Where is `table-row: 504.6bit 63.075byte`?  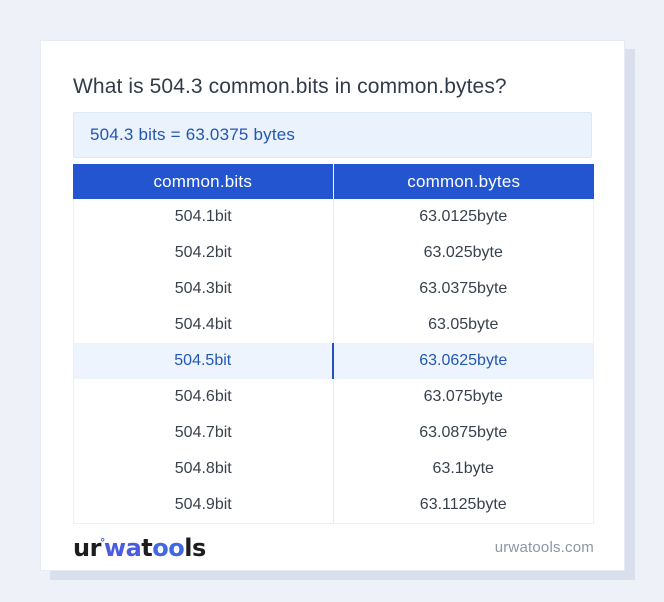 table-row: 504.6bit 63.075byte is located at coordinates (333, 397).